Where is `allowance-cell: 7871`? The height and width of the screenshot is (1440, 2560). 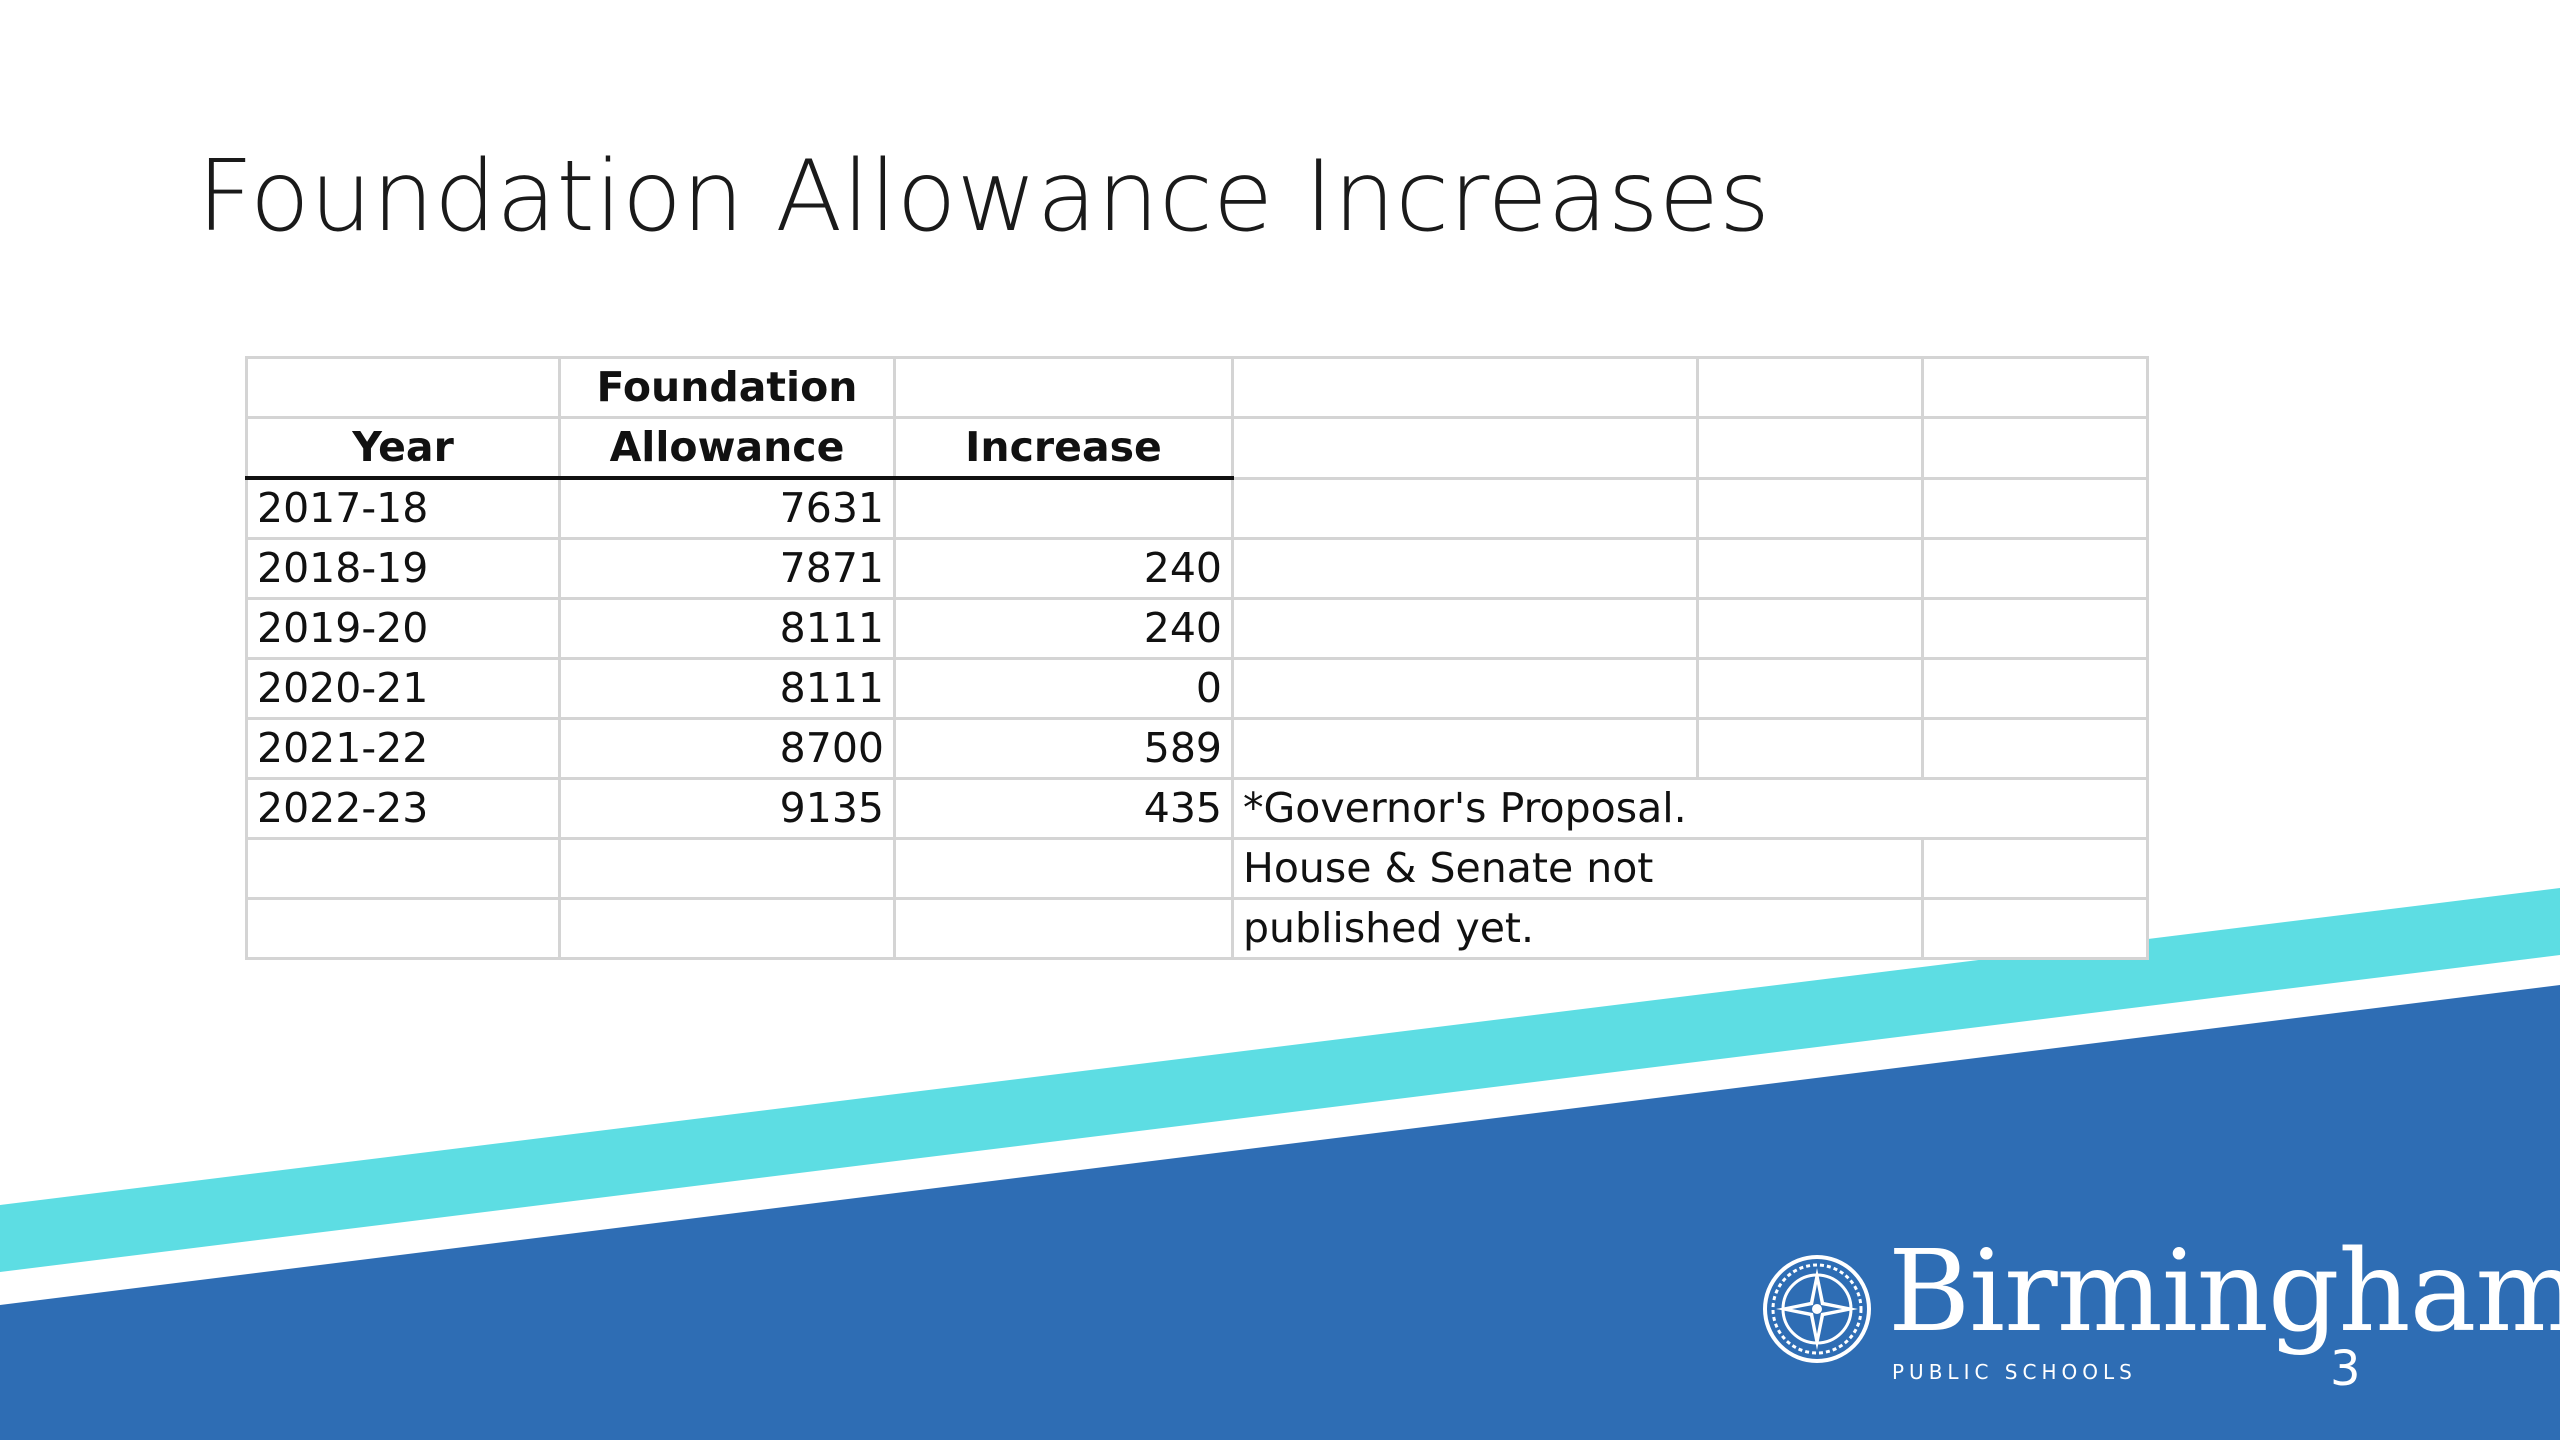 allowance-cell: 7871 is located at coordinates (727, 568).